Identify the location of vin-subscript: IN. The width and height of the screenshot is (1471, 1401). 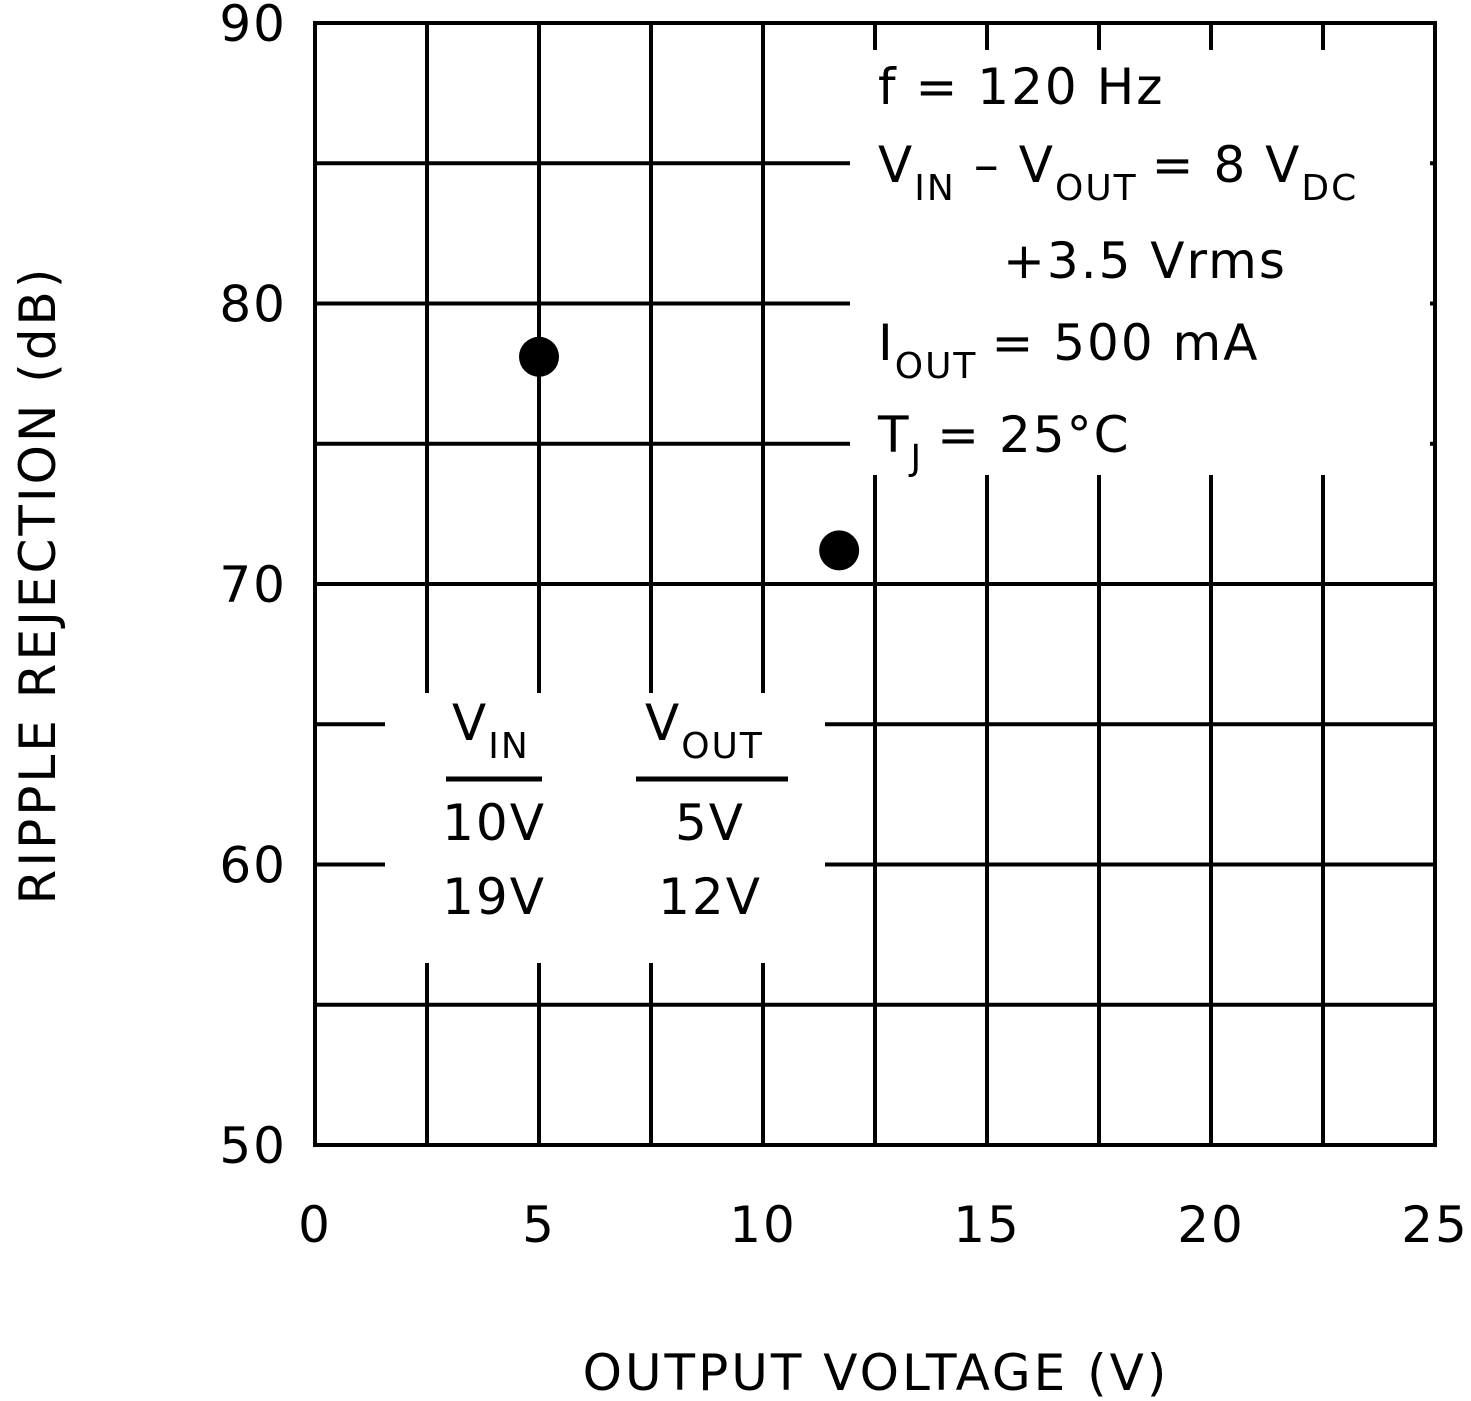
(935, 188).